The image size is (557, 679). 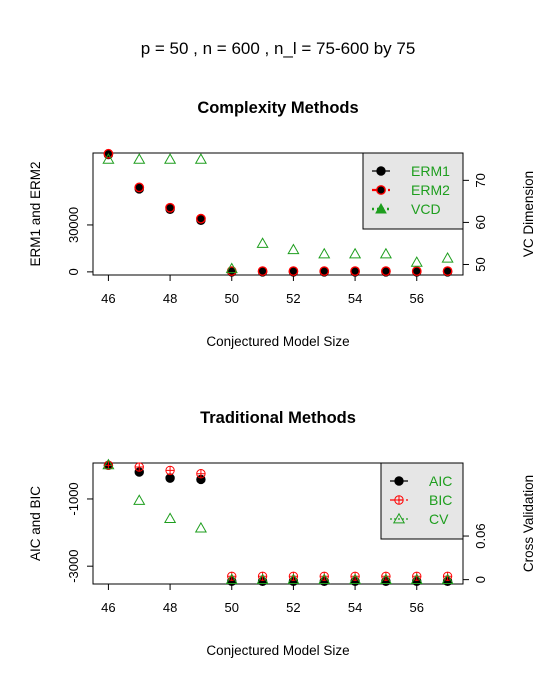 I want to click on legend-marker-cv, so click(x=399, y=518).